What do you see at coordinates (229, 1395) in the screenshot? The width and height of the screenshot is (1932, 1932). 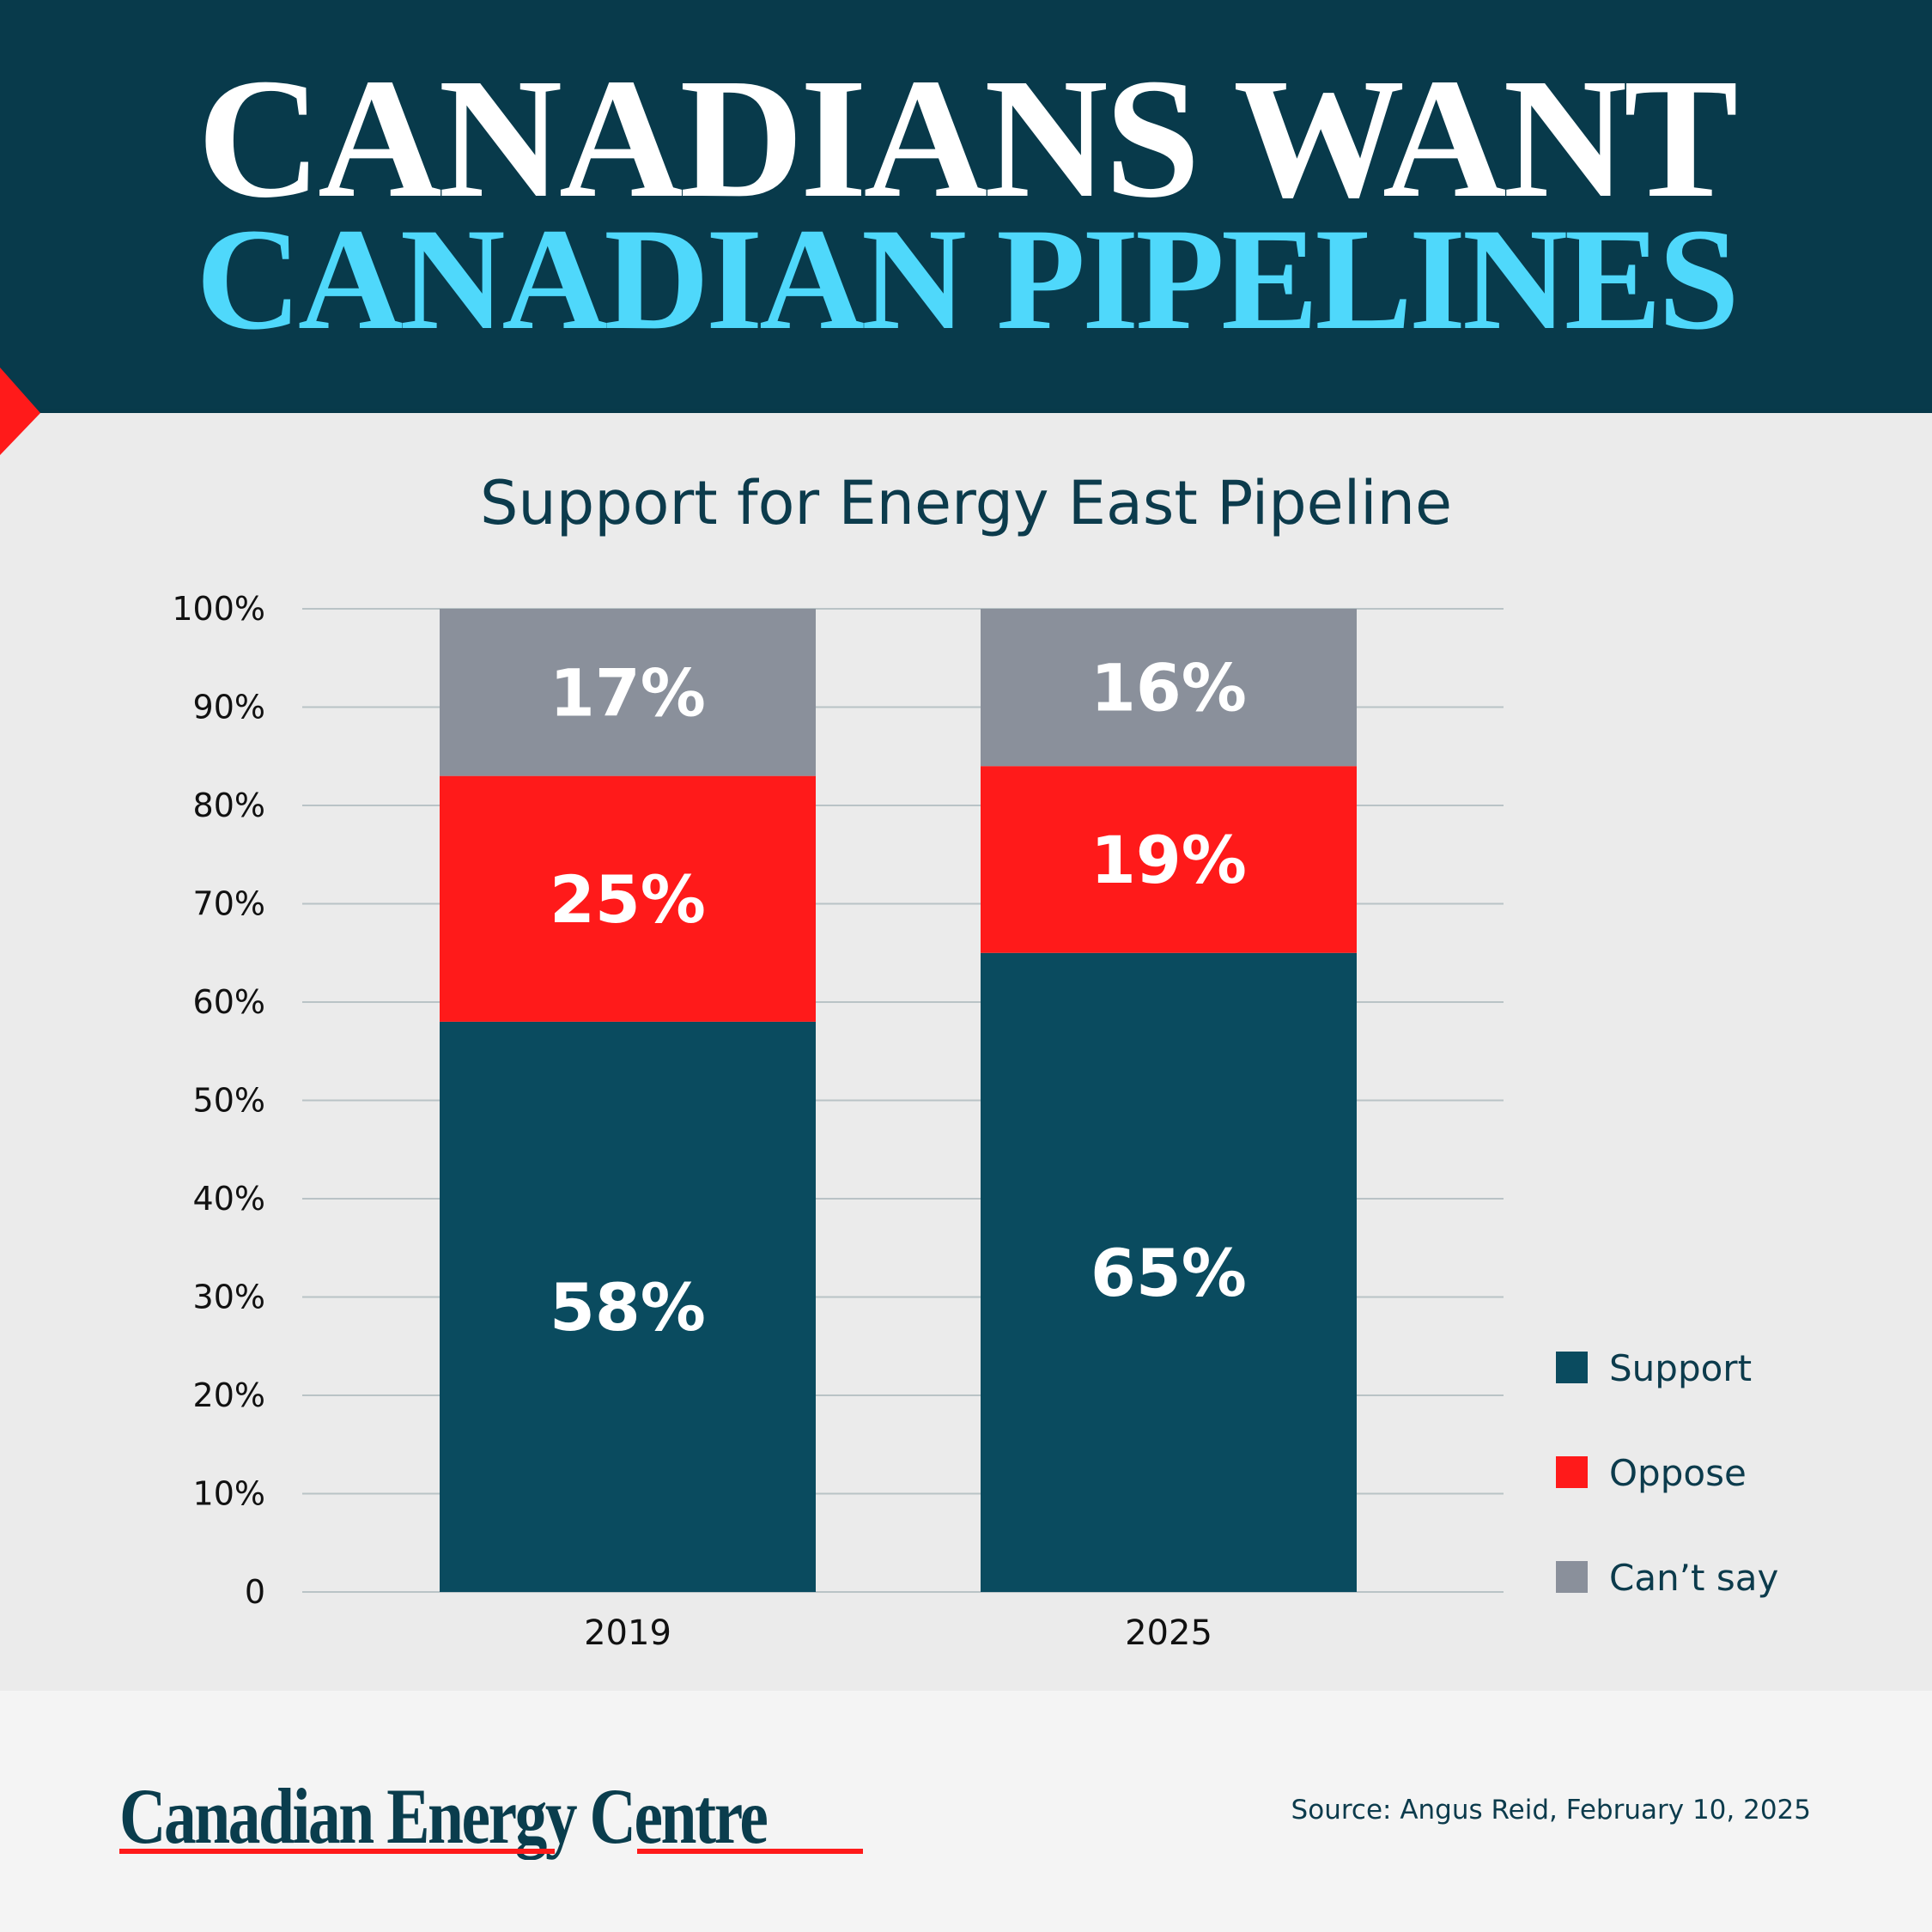 I see `y-tick-label: 20%` at bounding box center [229, 1395].